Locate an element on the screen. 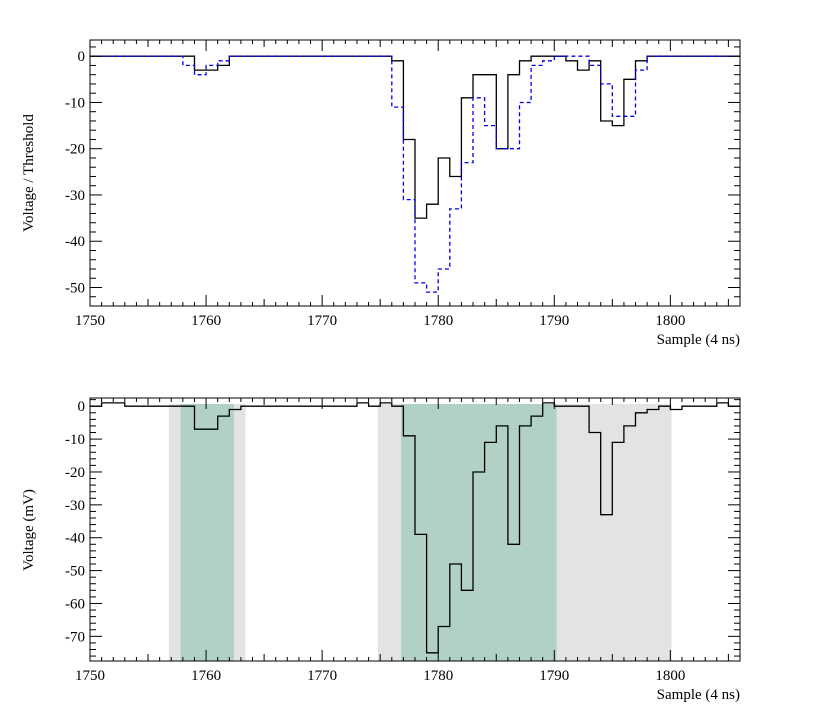 This screenshot has height=713, width=830. bottom-y-tick-label: -70 is located at coordinates (75, 637).